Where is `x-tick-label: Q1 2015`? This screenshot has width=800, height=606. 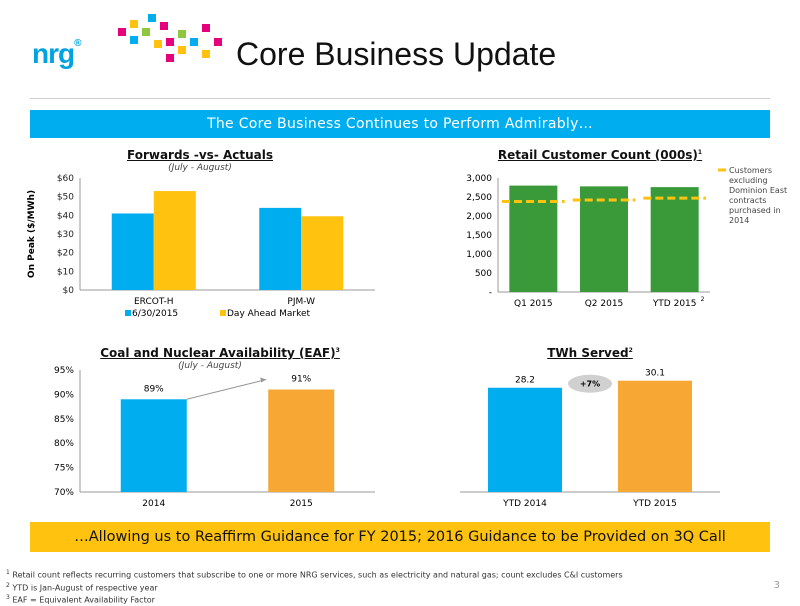 x-tick-label: Q1 2015 is located at coordinates (533, 304).